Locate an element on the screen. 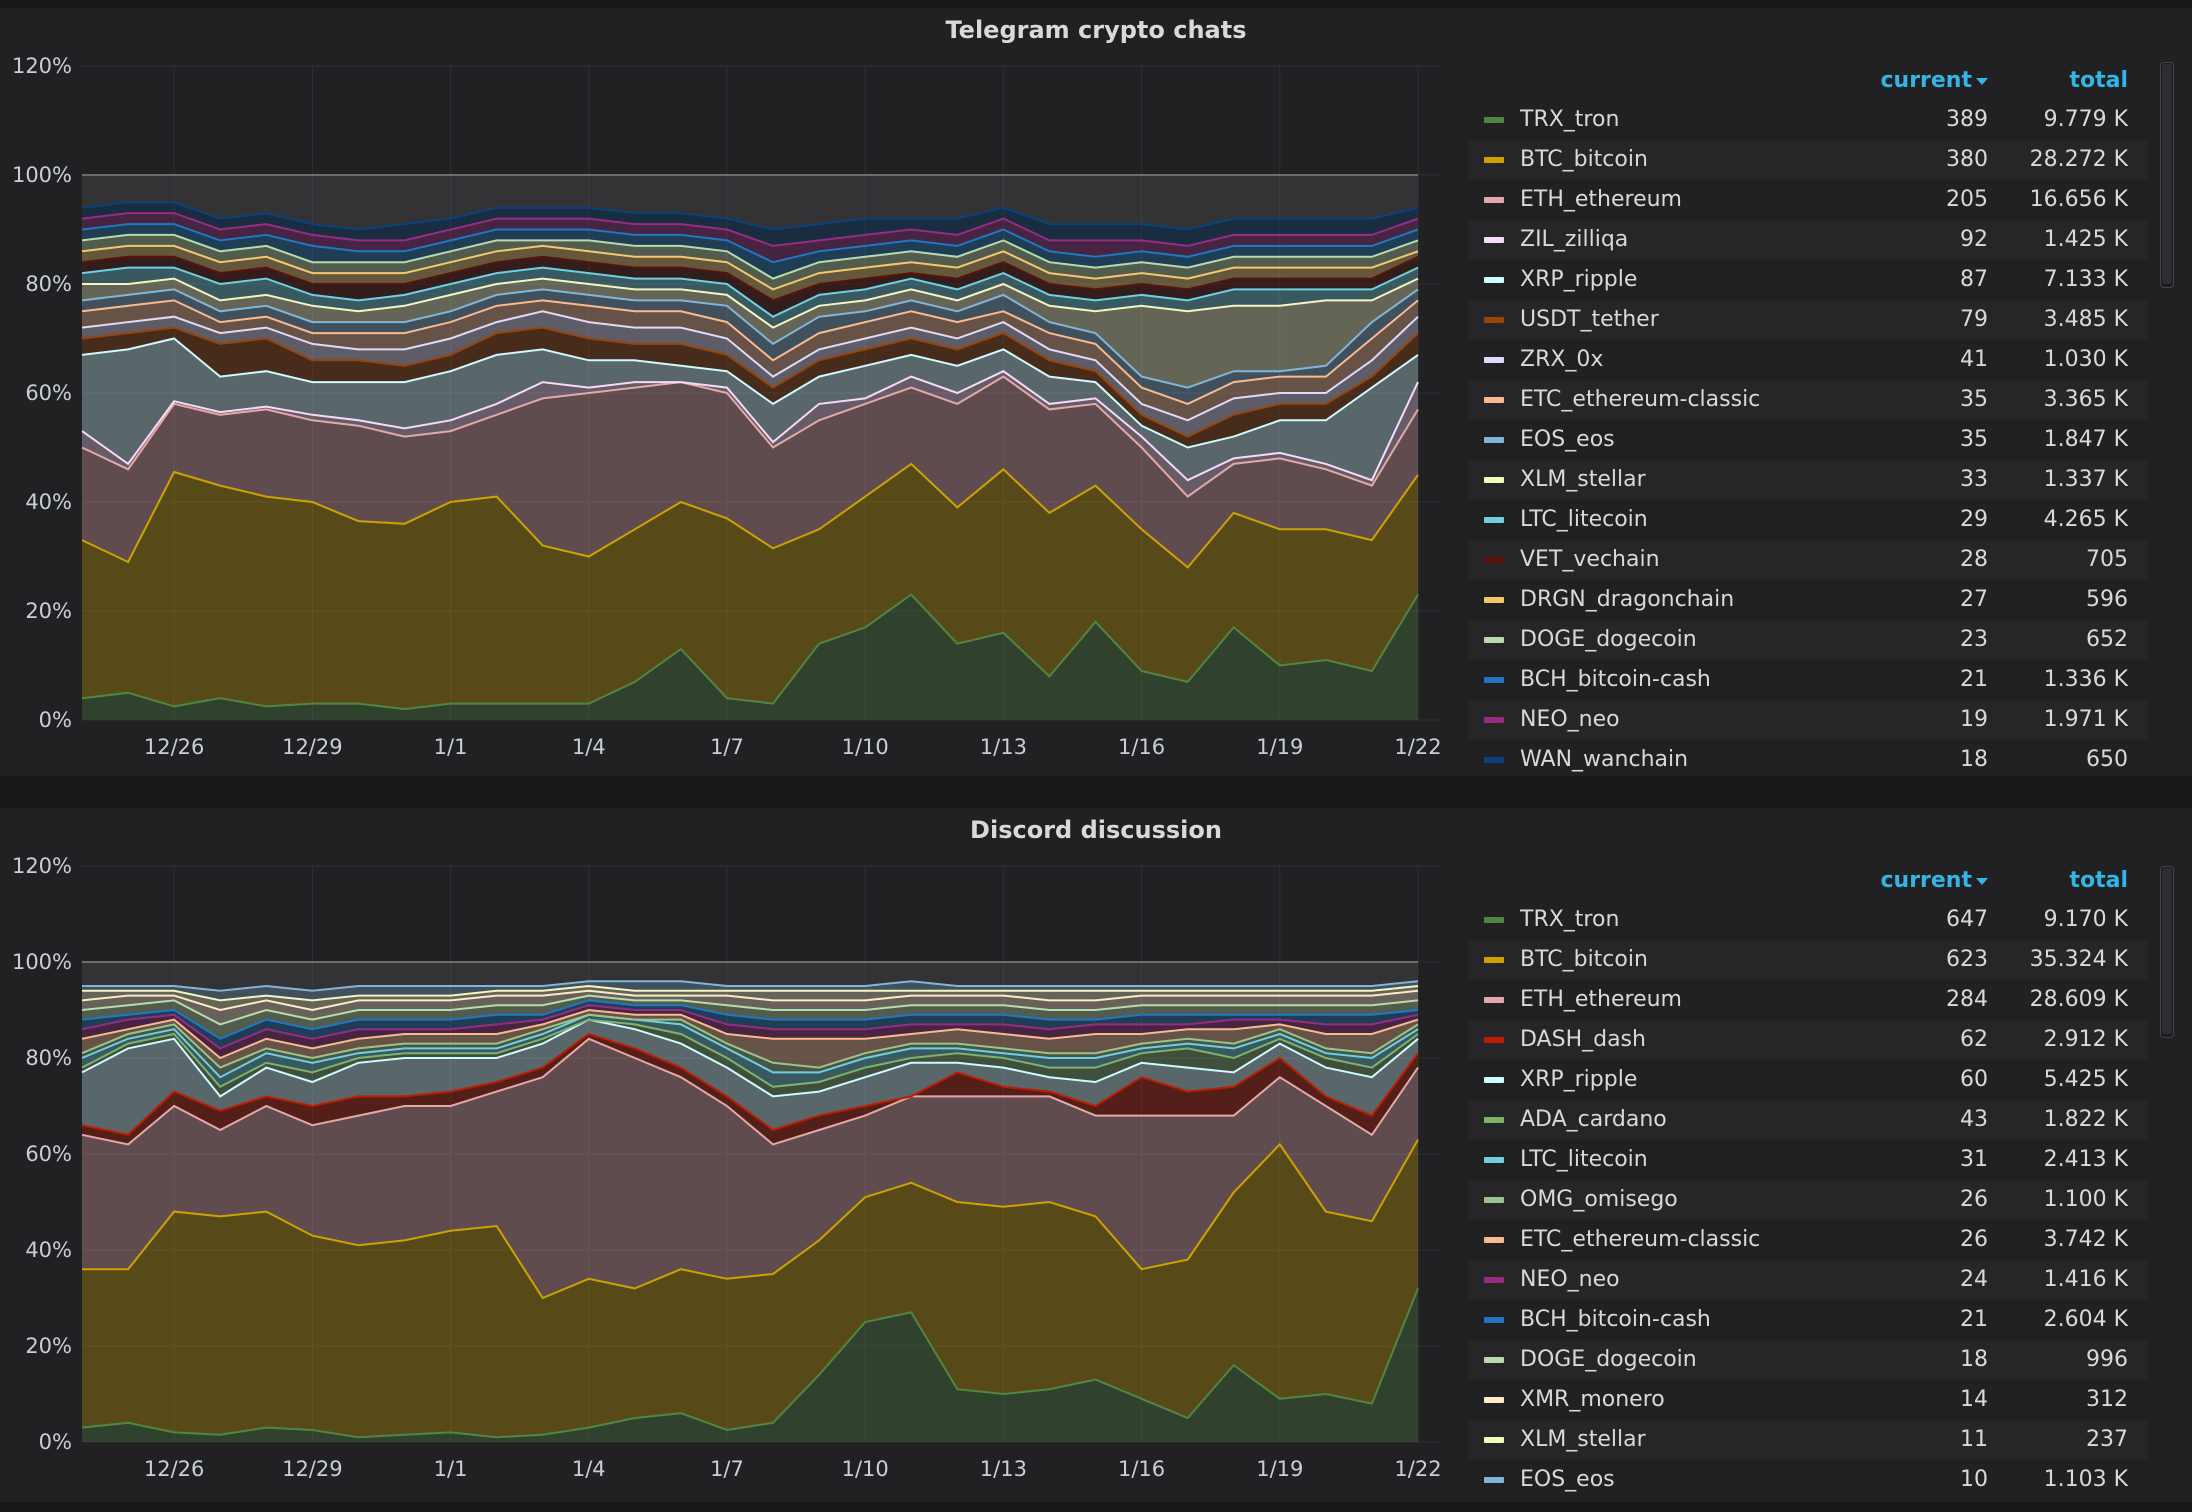 Image resolution: width=2192 pixels, height=1512 pixels. legend-item: ADA_cardano 43 1.822 K is located at coordinates (1808, 1120).